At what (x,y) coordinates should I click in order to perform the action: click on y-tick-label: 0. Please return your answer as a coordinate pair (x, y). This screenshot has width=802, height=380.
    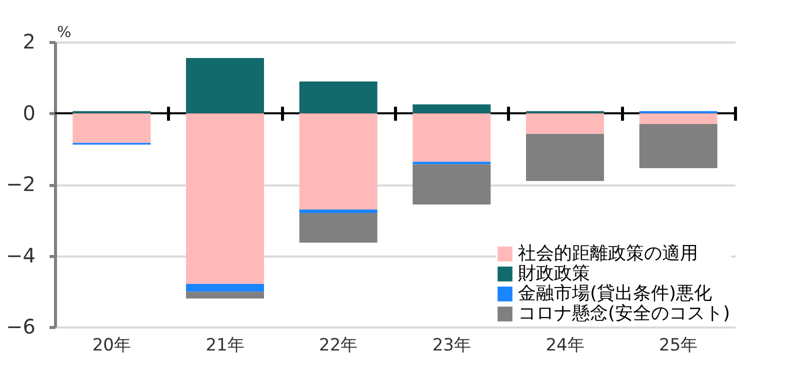
    Looking at the image, I should click on (29, 112).